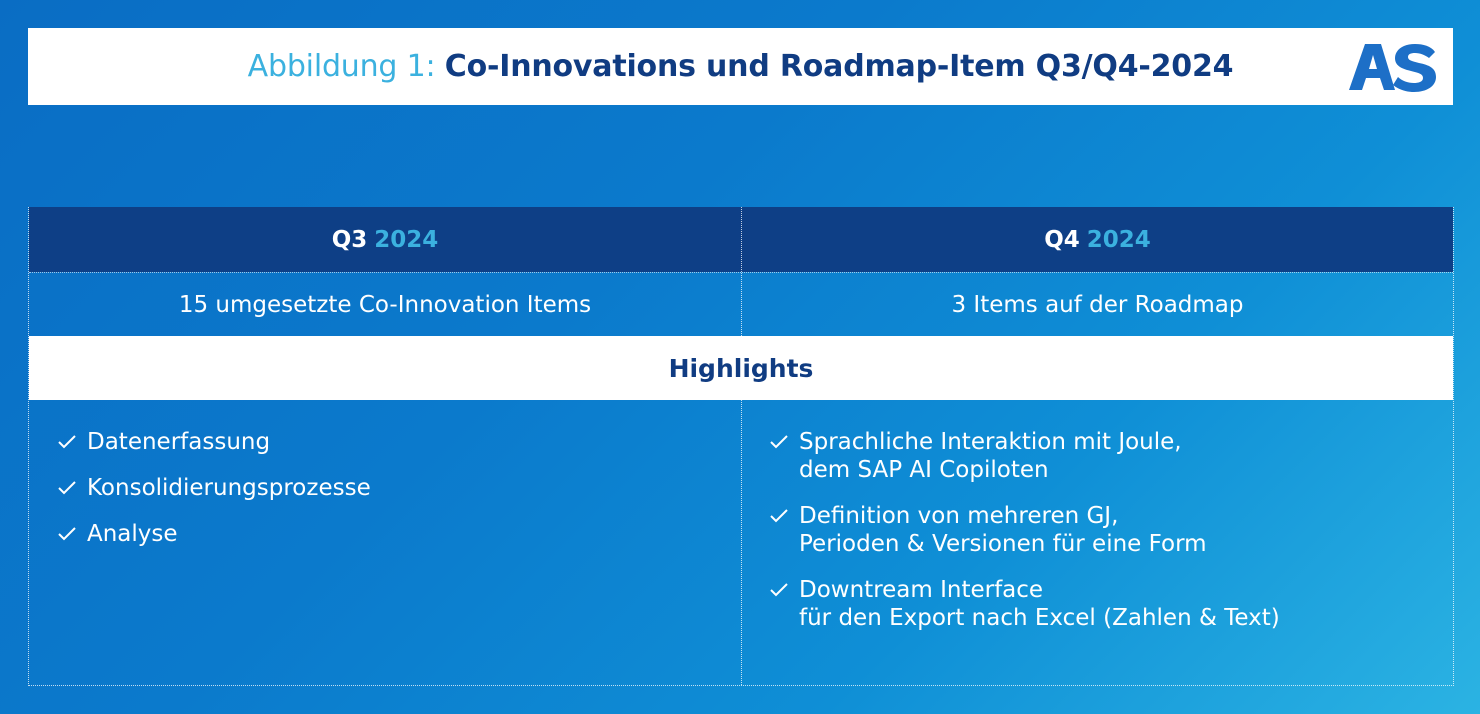 This screenshot has width=1480, height=714. What do you see at coordinates (341, 66) in the screenshot?
I see `title-prefix: Abbildung 1:` at bounding box center [341, 66].